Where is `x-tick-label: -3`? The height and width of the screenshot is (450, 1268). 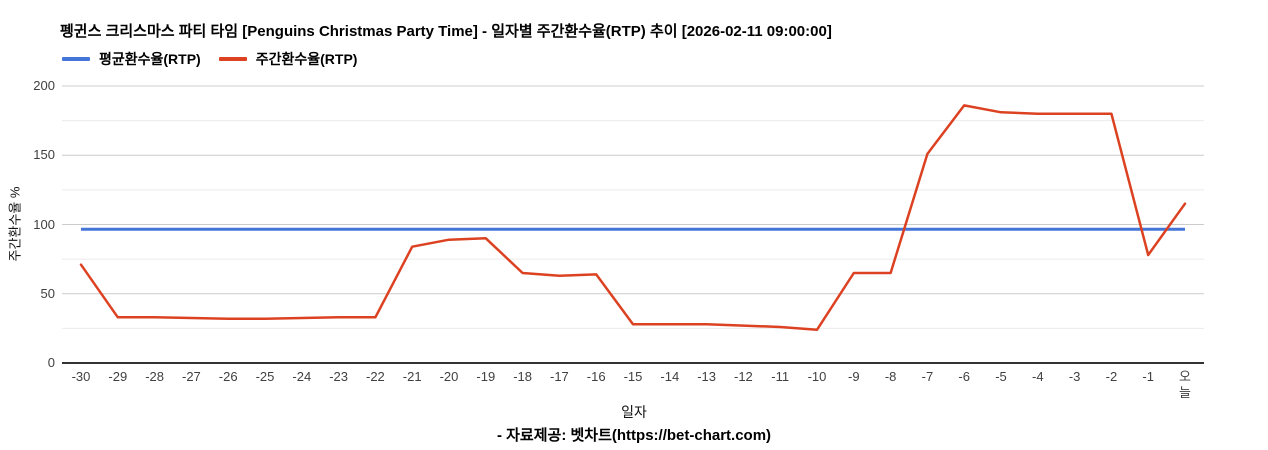 x-tick-label: -3 is located at coordinates (1074, 376).